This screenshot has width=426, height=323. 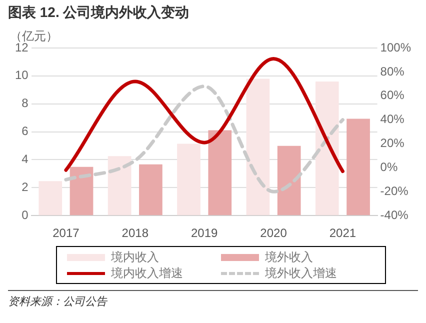 What do you see at coordinates (396, 47) in the screenshot?
I see `y2-tick-label: 100%` at bounding box center [396, 47].